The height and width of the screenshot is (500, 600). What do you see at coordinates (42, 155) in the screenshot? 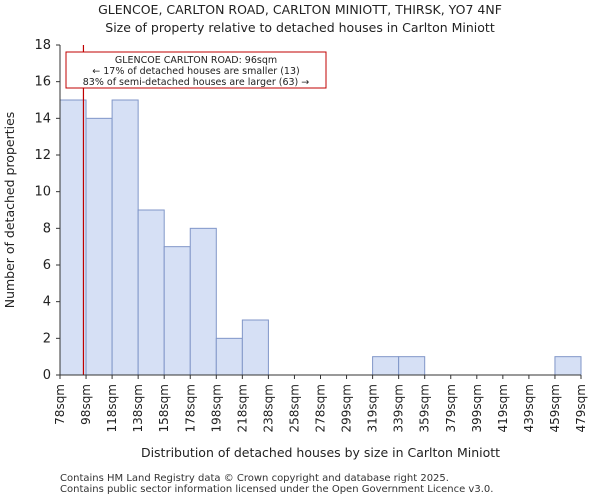
I see `y-tick-label: 12` at bounding box center [42, 155].